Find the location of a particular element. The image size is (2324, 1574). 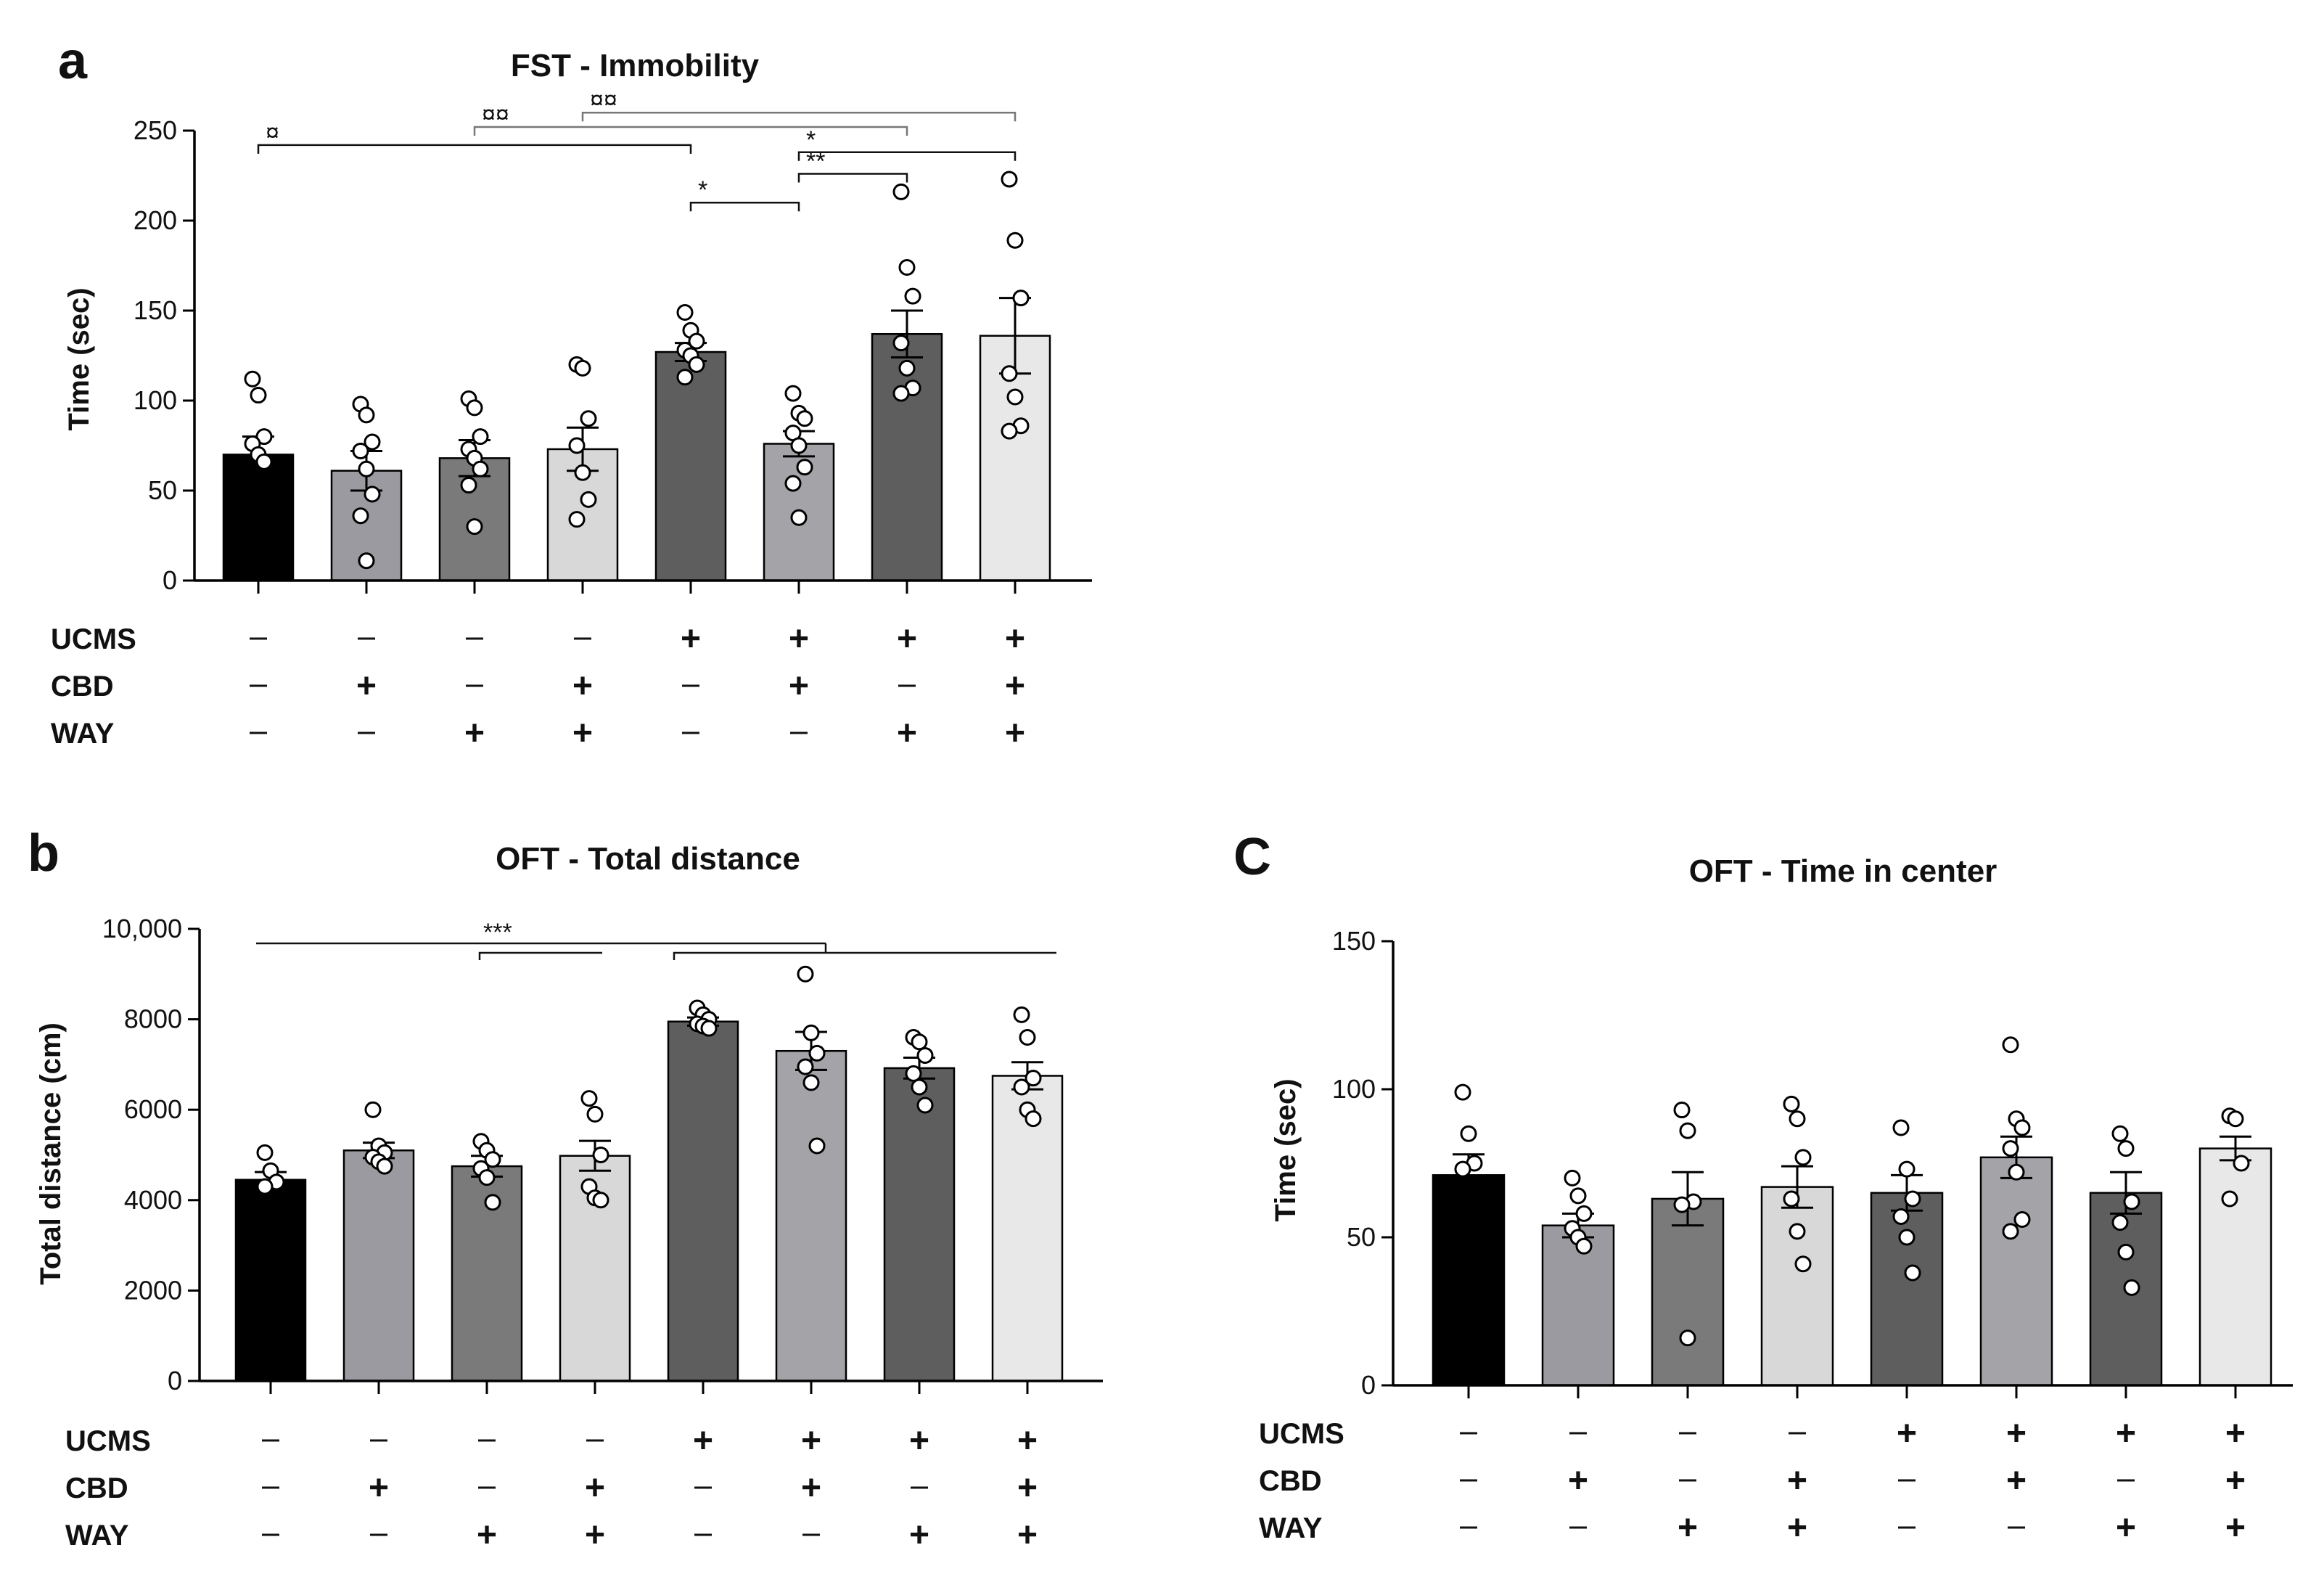

panel-a-y-axis-label: Time (sec) is located at coordinates (79, 358).